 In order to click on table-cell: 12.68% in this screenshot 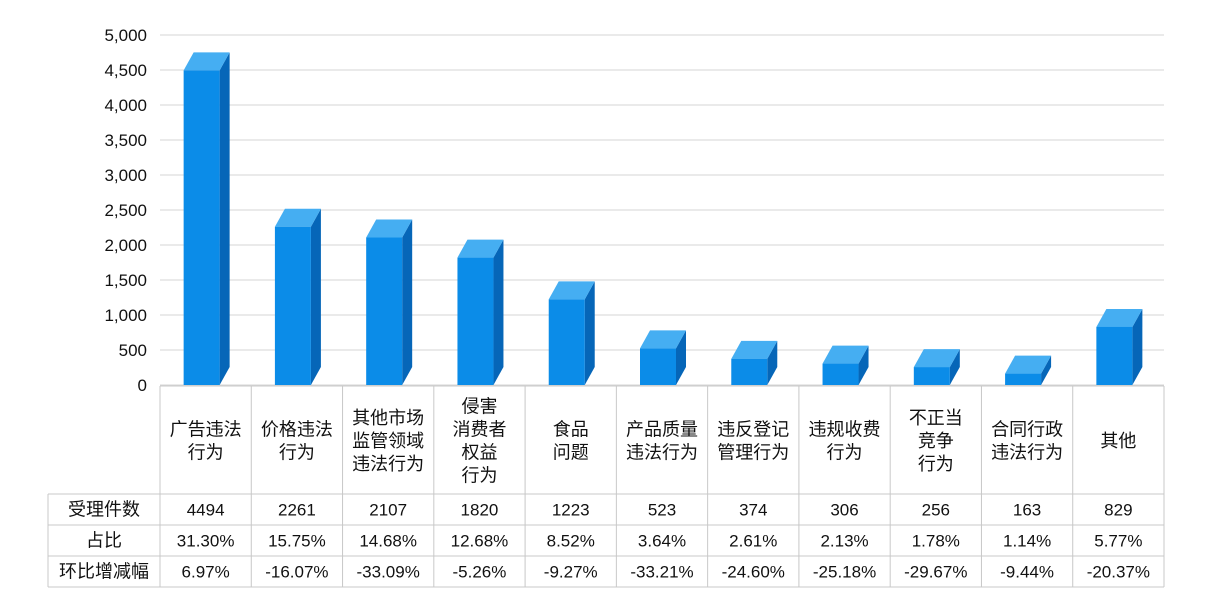, I will do `click(480, 541)`.